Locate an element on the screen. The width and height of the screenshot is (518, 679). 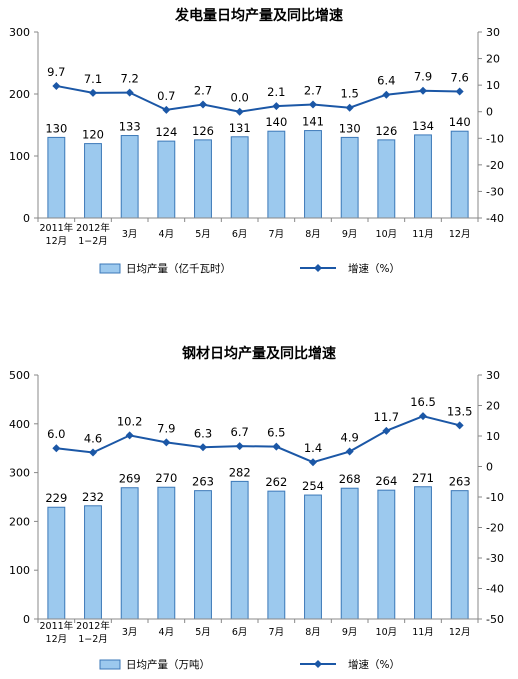
steel-right-tick-label: -30 is located at coordinates (495, 558).